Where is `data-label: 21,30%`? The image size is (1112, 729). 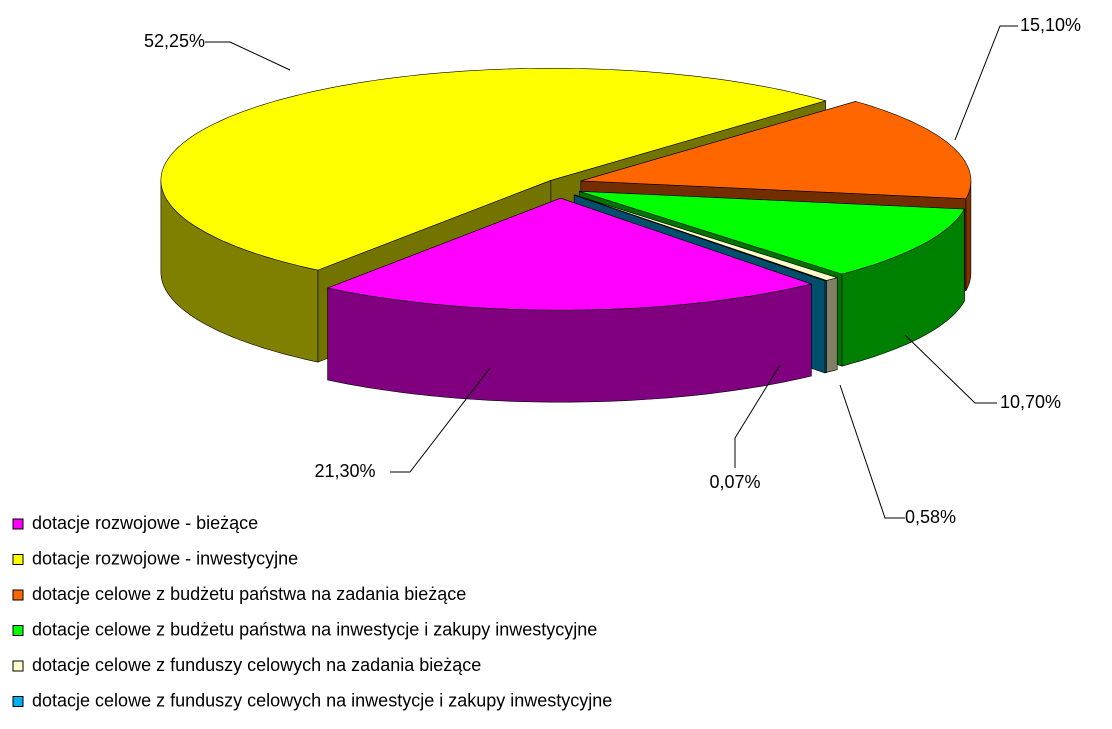
data-label: 21,30% is located at coordinates (344, 471).